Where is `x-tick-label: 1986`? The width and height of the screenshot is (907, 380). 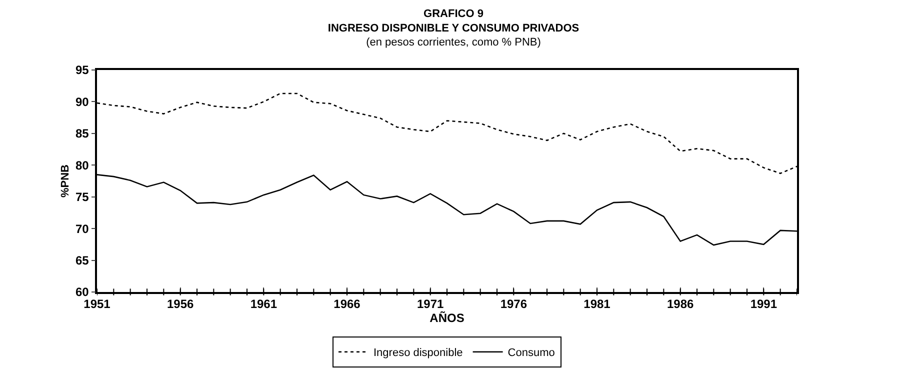
x-tick-label: 1986 is located at coordinates (680, 304).